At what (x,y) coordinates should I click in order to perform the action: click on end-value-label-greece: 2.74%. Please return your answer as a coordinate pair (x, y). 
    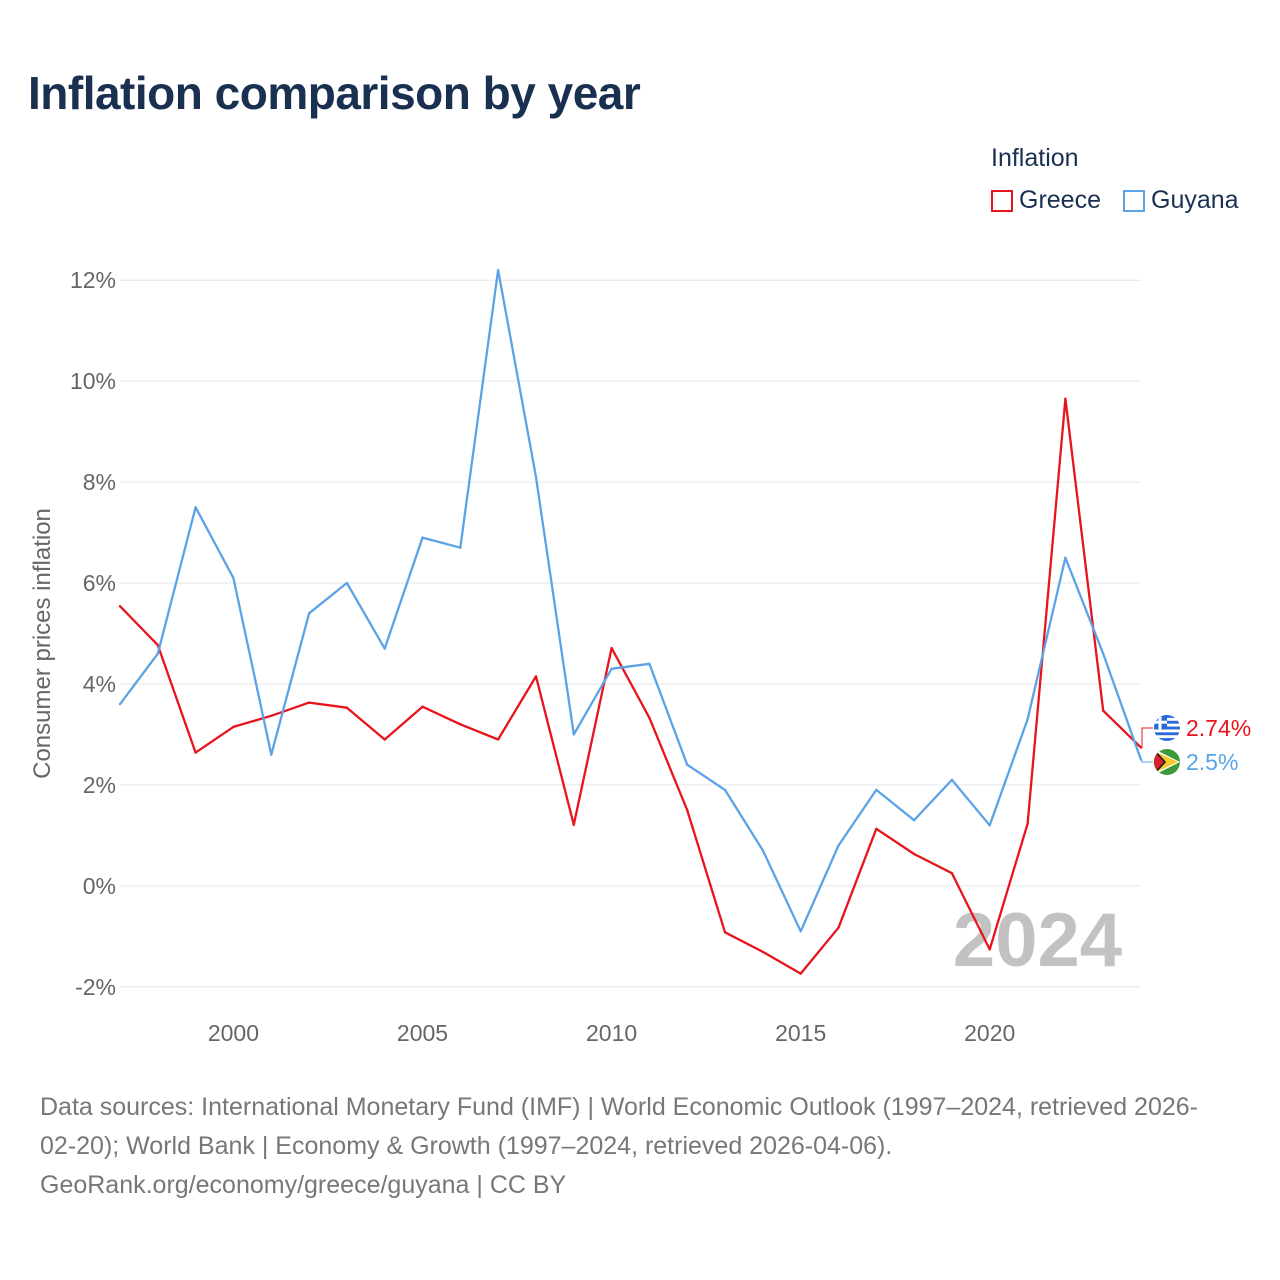
    Looking at the image, I should click on (1218, 728).